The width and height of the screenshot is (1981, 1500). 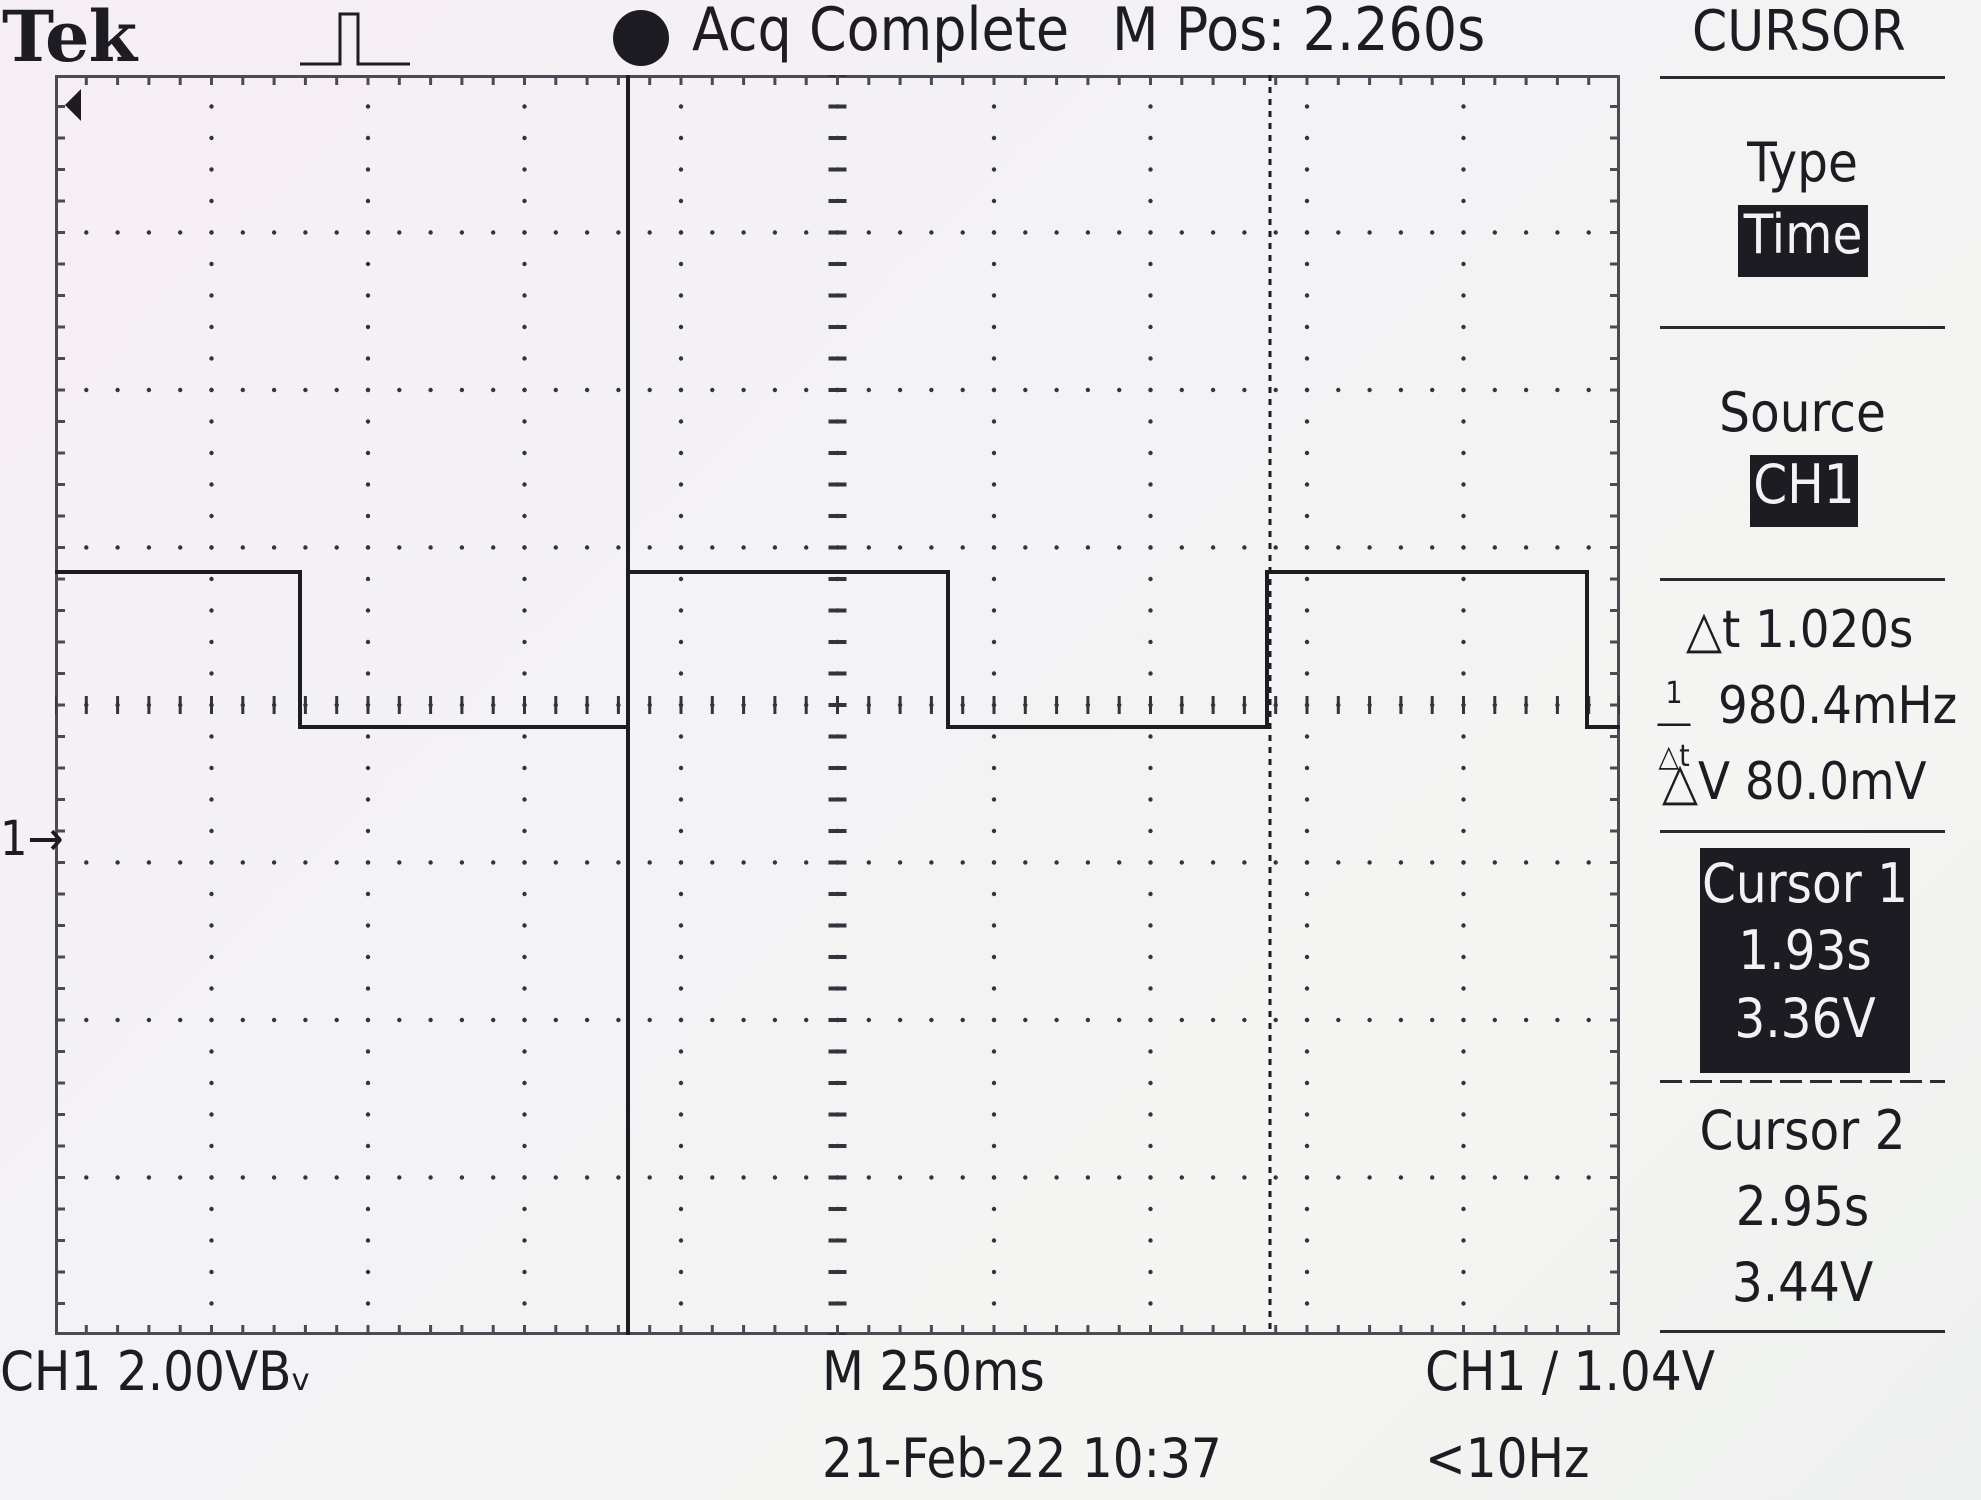 I want to click on cursor-2-label: Cursor 2, so click(x=1802, y=1130).